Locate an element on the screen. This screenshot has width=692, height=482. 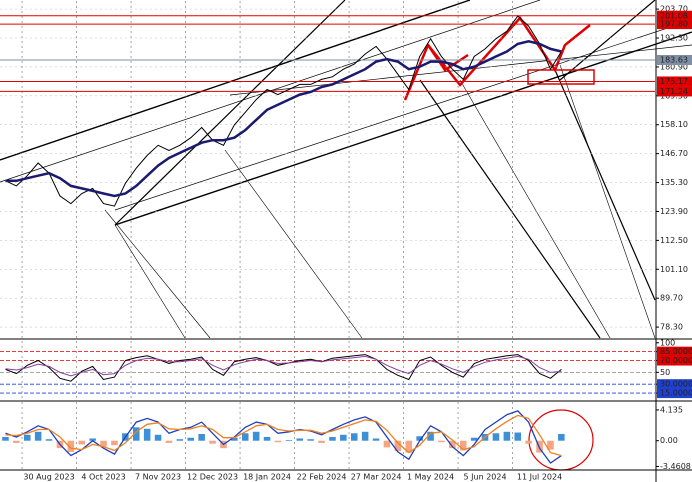
y-tick-label: 85.0000 is located at coordinates (676, 351).